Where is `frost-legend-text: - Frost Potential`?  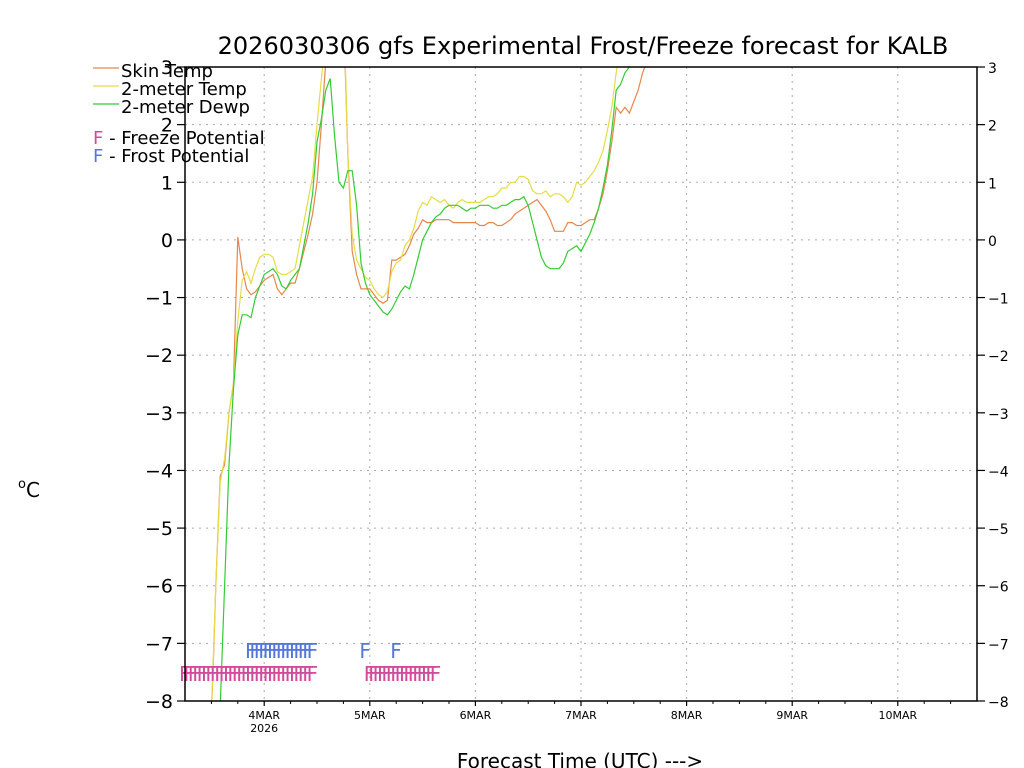 frost-legend-text: - Frost Potential is located at coordinates (176, 156).